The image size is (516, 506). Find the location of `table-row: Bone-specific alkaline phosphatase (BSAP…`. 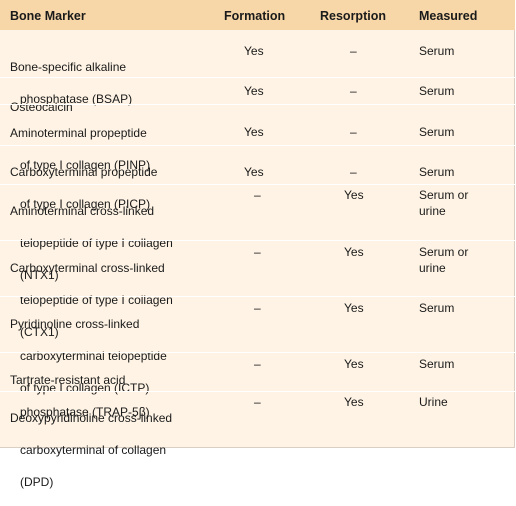

table-row: Bone-specific alkaline phosphatase (BSAP… is located at coordinates (257, 68).